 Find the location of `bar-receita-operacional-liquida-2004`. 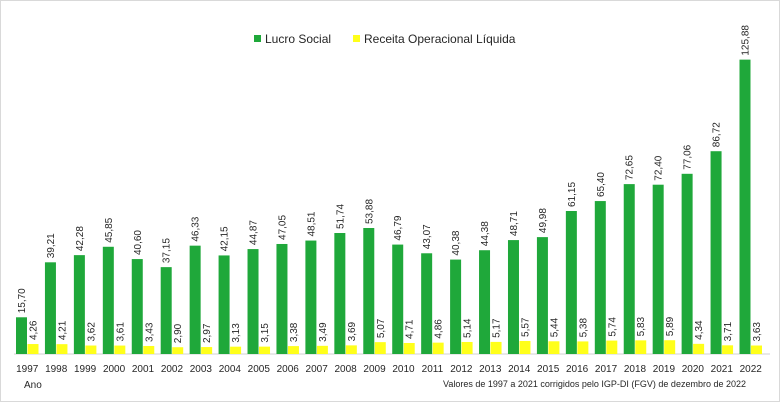

bar-receita-operacional-liquida-2004 is located at coordinates (236, 350).